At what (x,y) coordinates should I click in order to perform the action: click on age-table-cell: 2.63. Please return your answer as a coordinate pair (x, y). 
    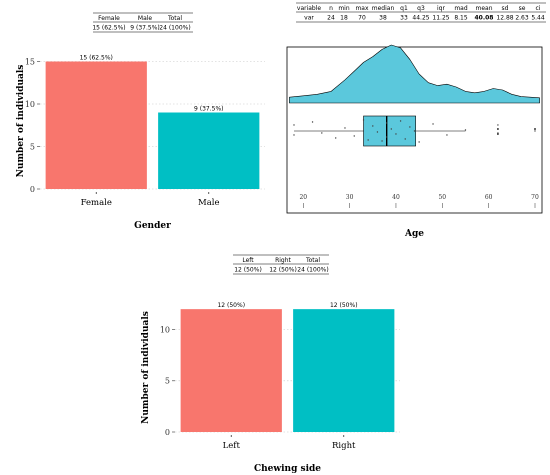
    Looking at the image, I should click on (522, 18).